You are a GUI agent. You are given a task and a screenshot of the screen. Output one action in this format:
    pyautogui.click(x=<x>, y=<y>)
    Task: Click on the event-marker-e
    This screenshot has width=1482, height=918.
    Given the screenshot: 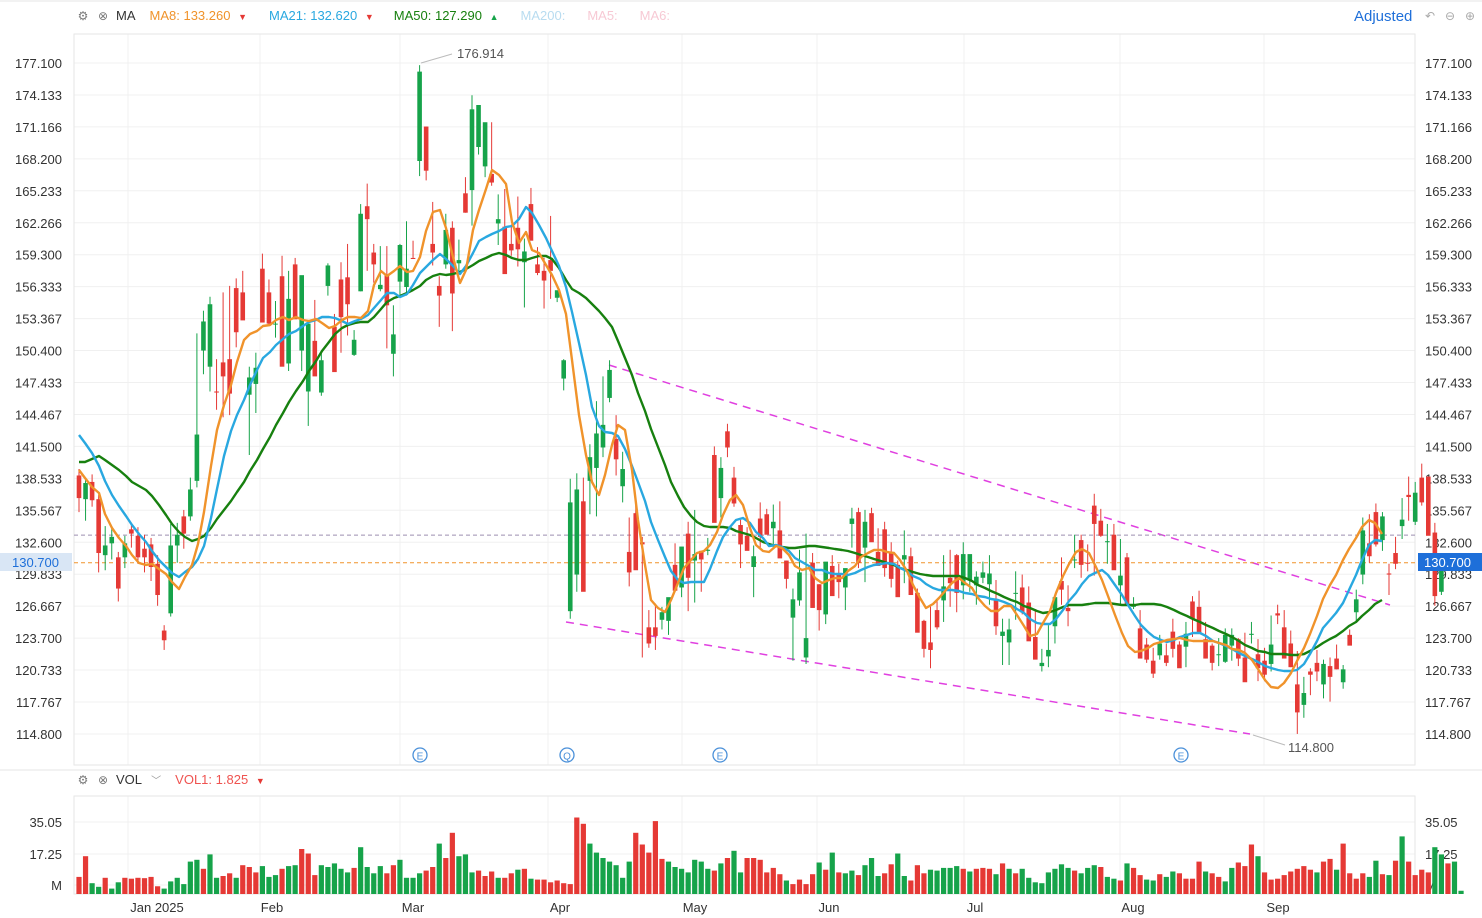 What is the action you would take?
    pyautogui.click(x=420, y=755)
    